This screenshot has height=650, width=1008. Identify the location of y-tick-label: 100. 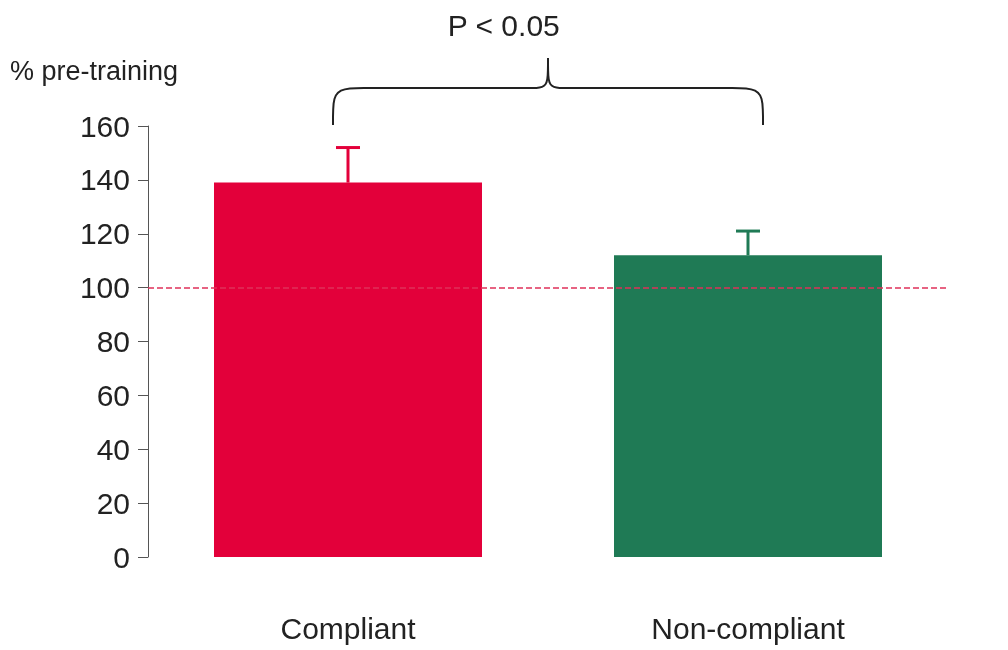
(104, 288).